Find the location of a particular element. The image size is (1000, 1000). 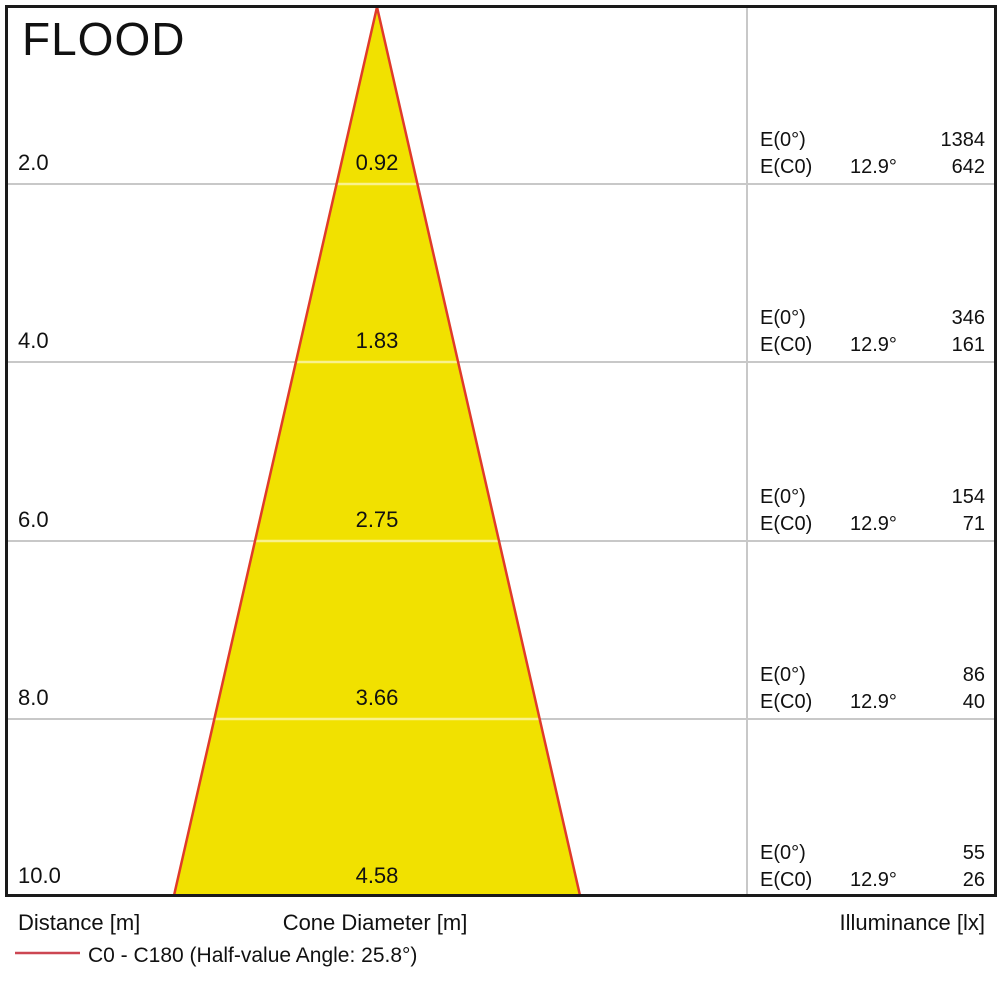

cone-diameter-label: 1.83 is located at coordinates (377, 340).